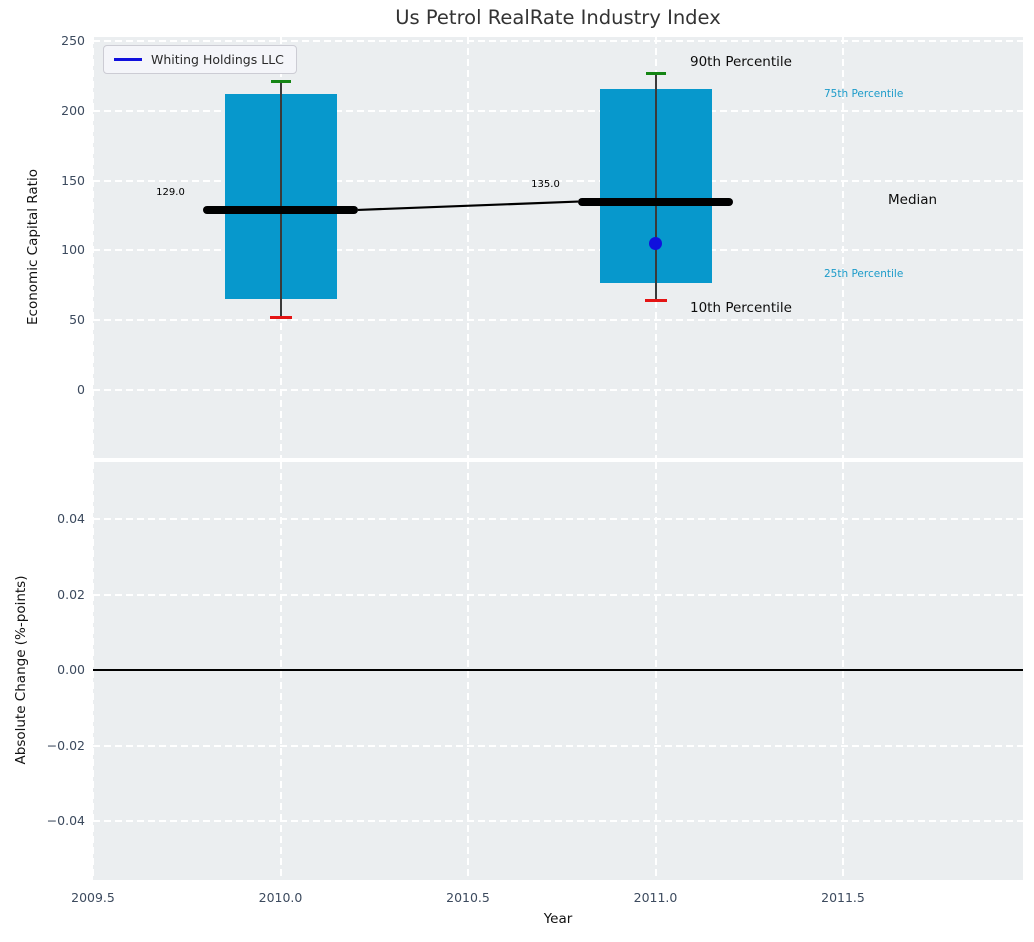  What do you see at coordinates (65, 821) in the screenshot?
I see `y-tick-label: −0.04` at bounding box center [65, 821].